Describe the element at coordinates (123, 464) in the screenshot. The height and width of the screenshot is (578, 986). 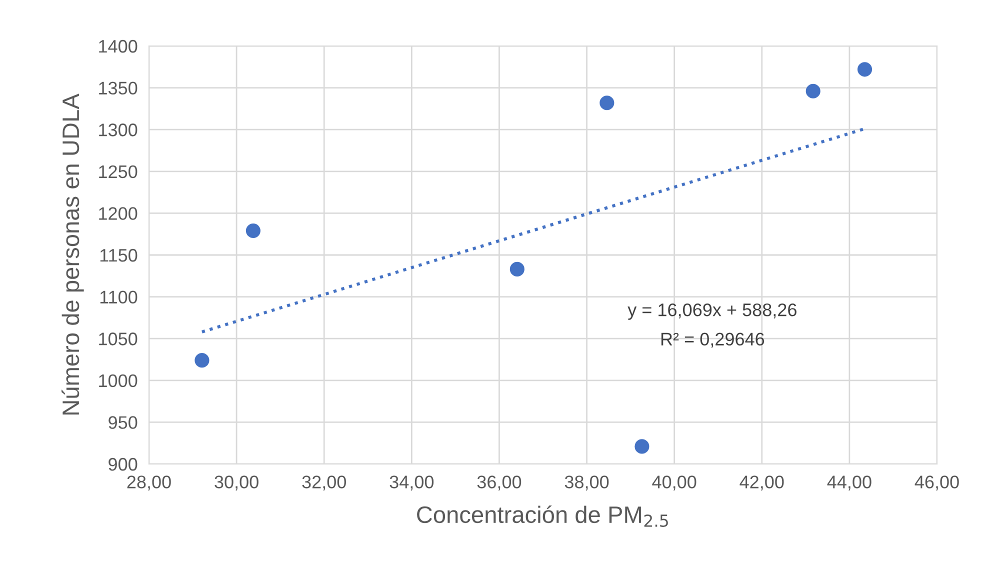
I see `y-tick-label: 900` at that location.